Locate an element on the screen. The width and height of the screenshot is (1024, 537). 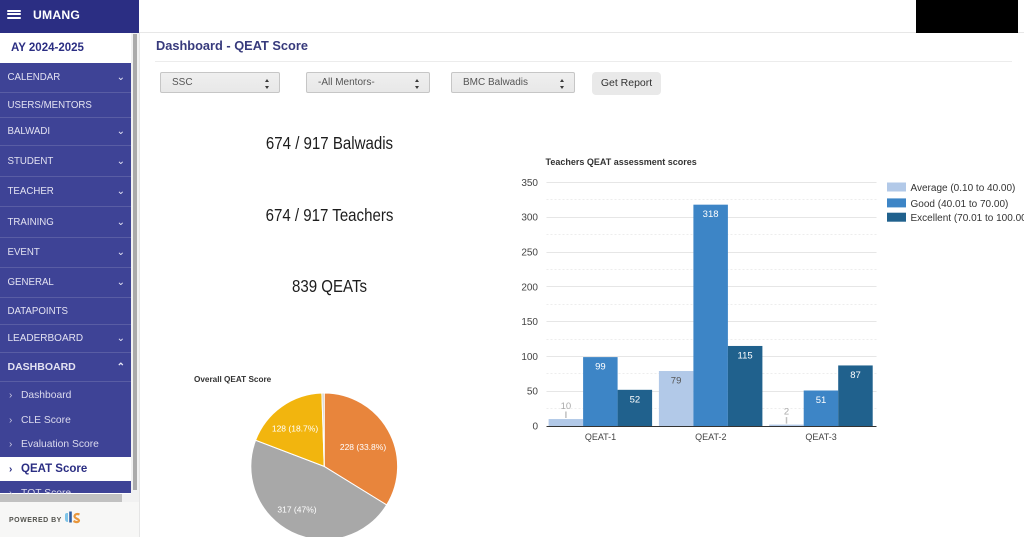
svg-text: 0 is located at coordinates (535, 427).